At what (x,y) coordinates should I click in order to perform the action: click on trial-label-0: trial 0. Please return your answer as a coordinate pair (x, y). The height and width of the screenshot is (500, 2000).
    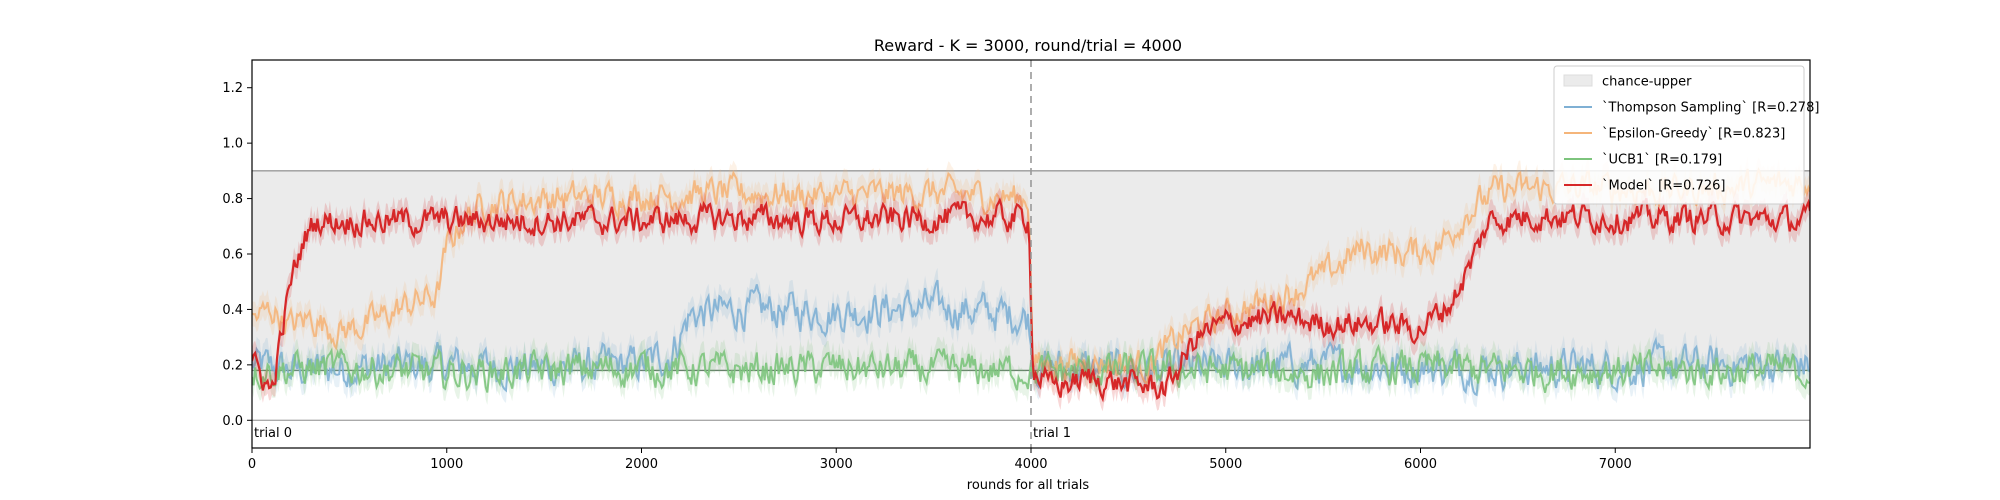
    Looking at the image, I should click on (273, 433).